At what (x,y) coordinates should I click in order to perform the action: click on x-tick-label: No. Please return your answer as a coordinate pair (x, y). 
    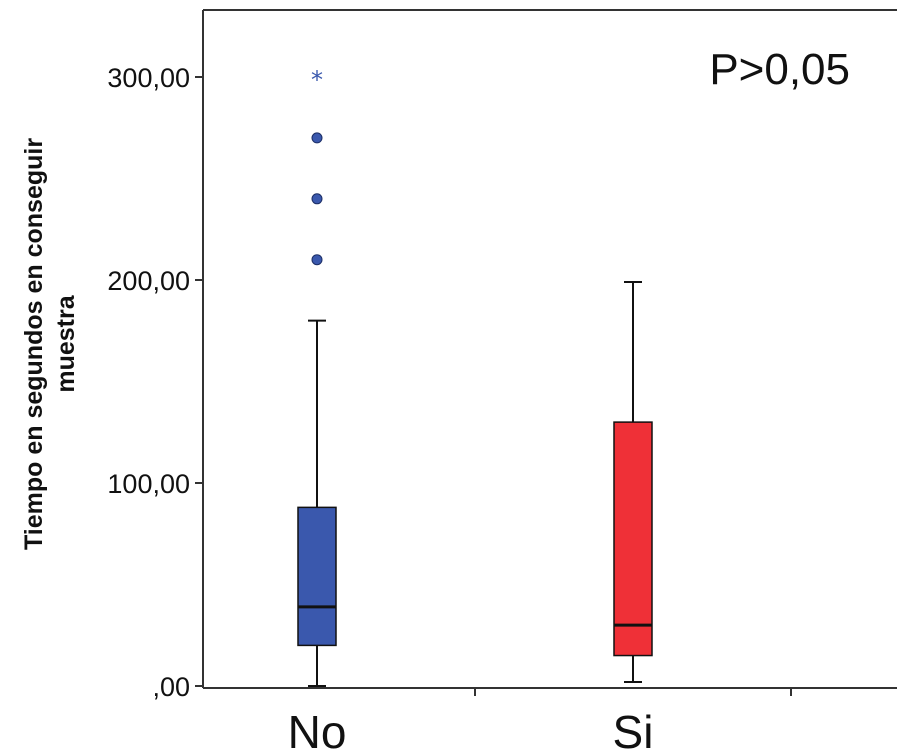
    Looking at the image, I should click on (317, 729).